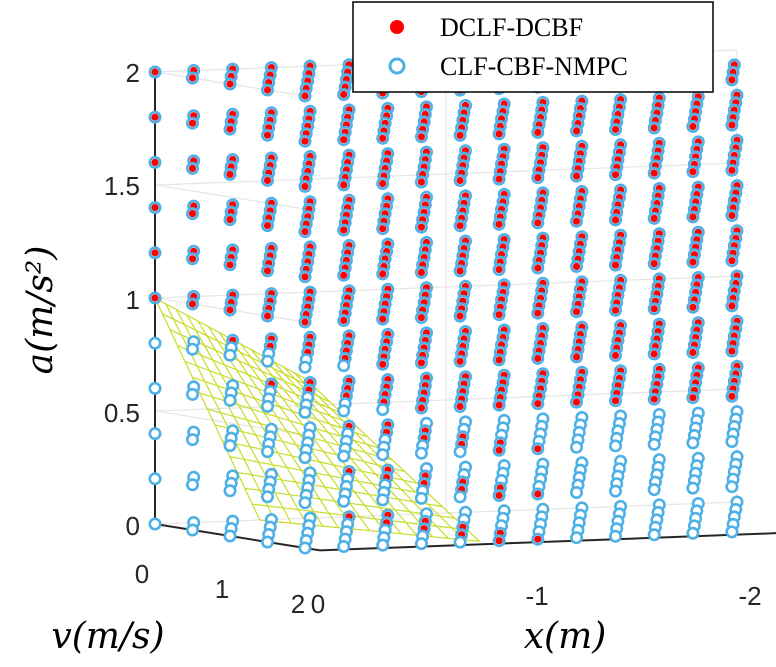 The height and width of the screenshot is (667, 776). I want to click on a-tick-label: 0.5, so click(122, 413).